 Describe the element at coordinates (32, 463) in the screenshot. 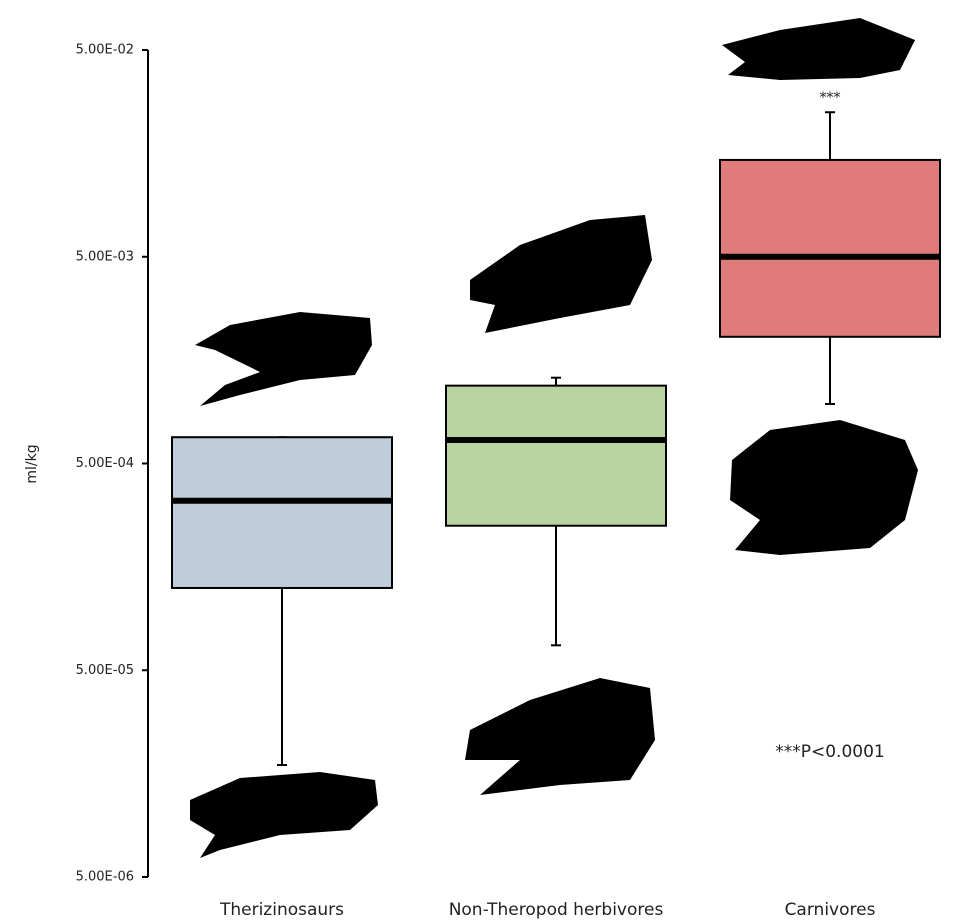

I see `y-axis-label: ml/kg` at that location.